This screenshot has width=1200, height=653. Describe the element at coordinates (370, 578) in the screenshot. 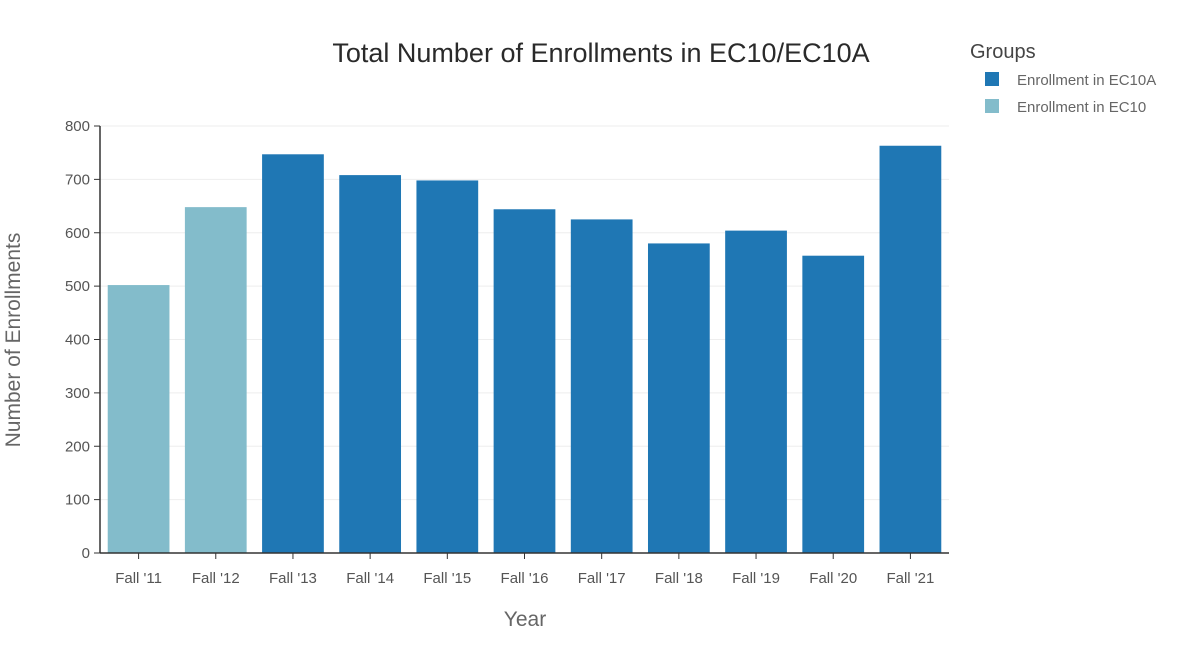

I see `x-tick-label: Fall '14` at that location.